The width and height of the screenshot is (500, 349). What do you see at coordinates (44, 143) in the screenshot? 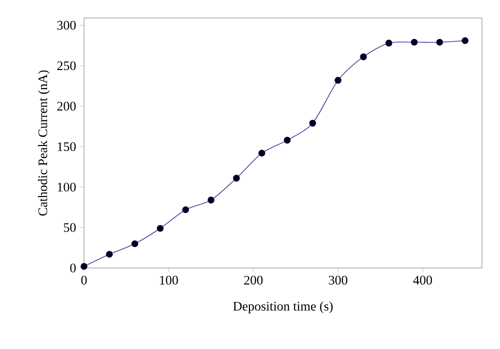
I see `y-axis-title: Cathodic Peak Current (nA)` at bounding box center [44, 143].